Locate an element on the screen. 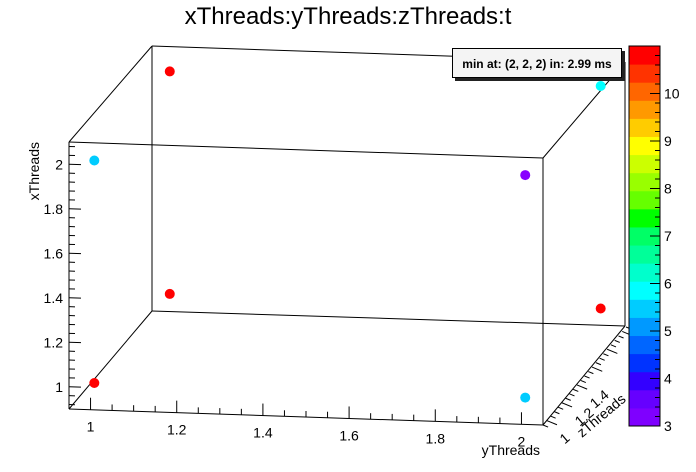 The width and height of the screenshot is (696, 472). colorbar-tick-label: 7 is located at coordinates (668, 236).